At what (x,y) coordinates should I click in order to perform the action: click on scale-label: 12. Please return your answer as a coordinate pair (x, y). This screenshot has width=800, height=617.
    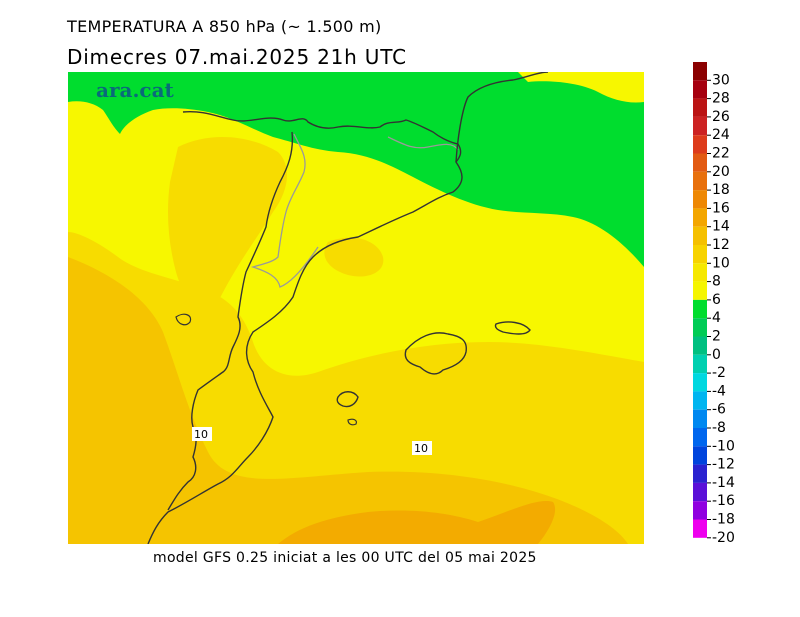
    Looking at the image, I should click on (721, 245).